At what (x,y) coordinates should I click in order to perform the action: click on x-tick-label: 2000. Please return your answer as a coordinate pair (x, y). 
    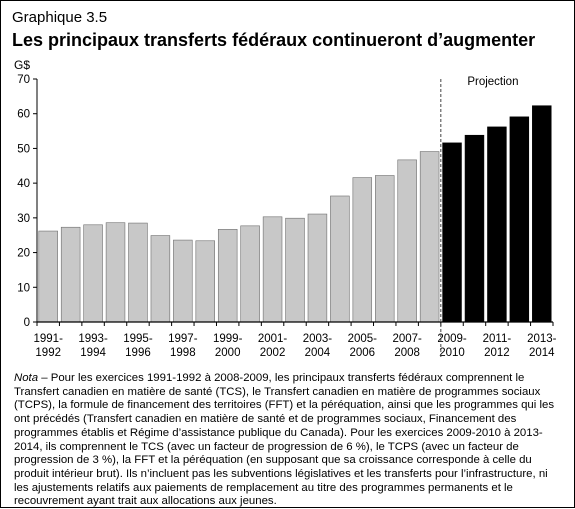
    Looking at the image, I should click on (228, 353).